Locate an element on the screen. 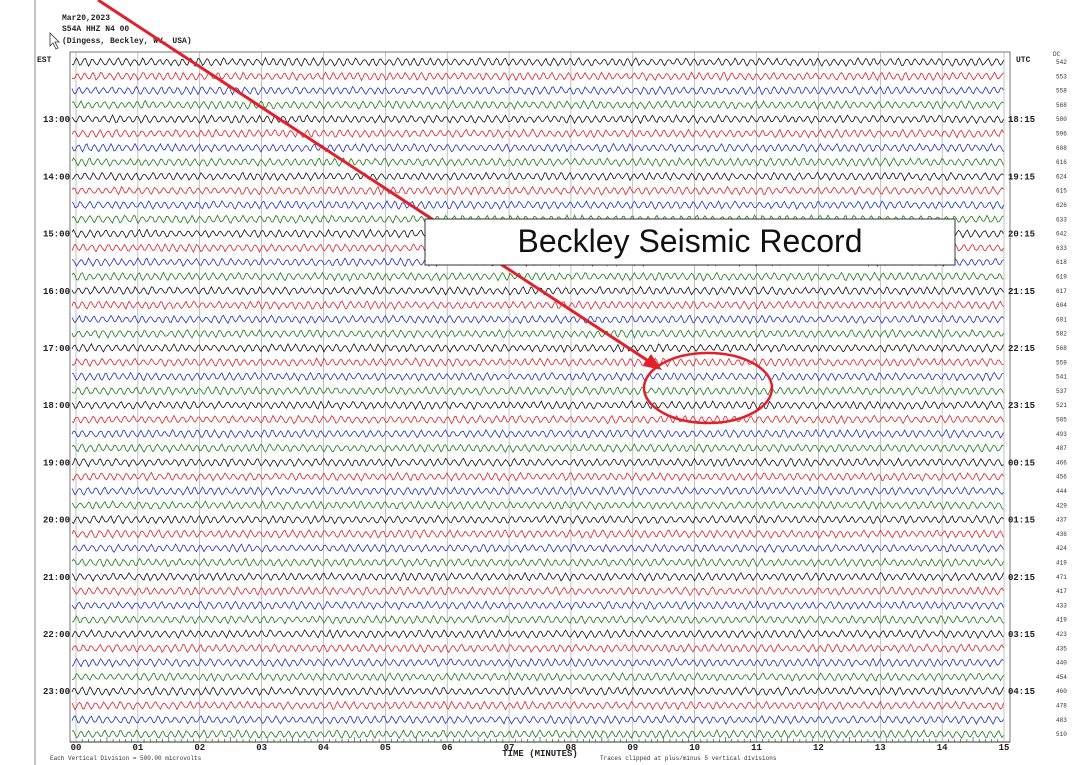 The image size is (1074, 765). x-tick-label: 05 is located at coordinates (385, 748).